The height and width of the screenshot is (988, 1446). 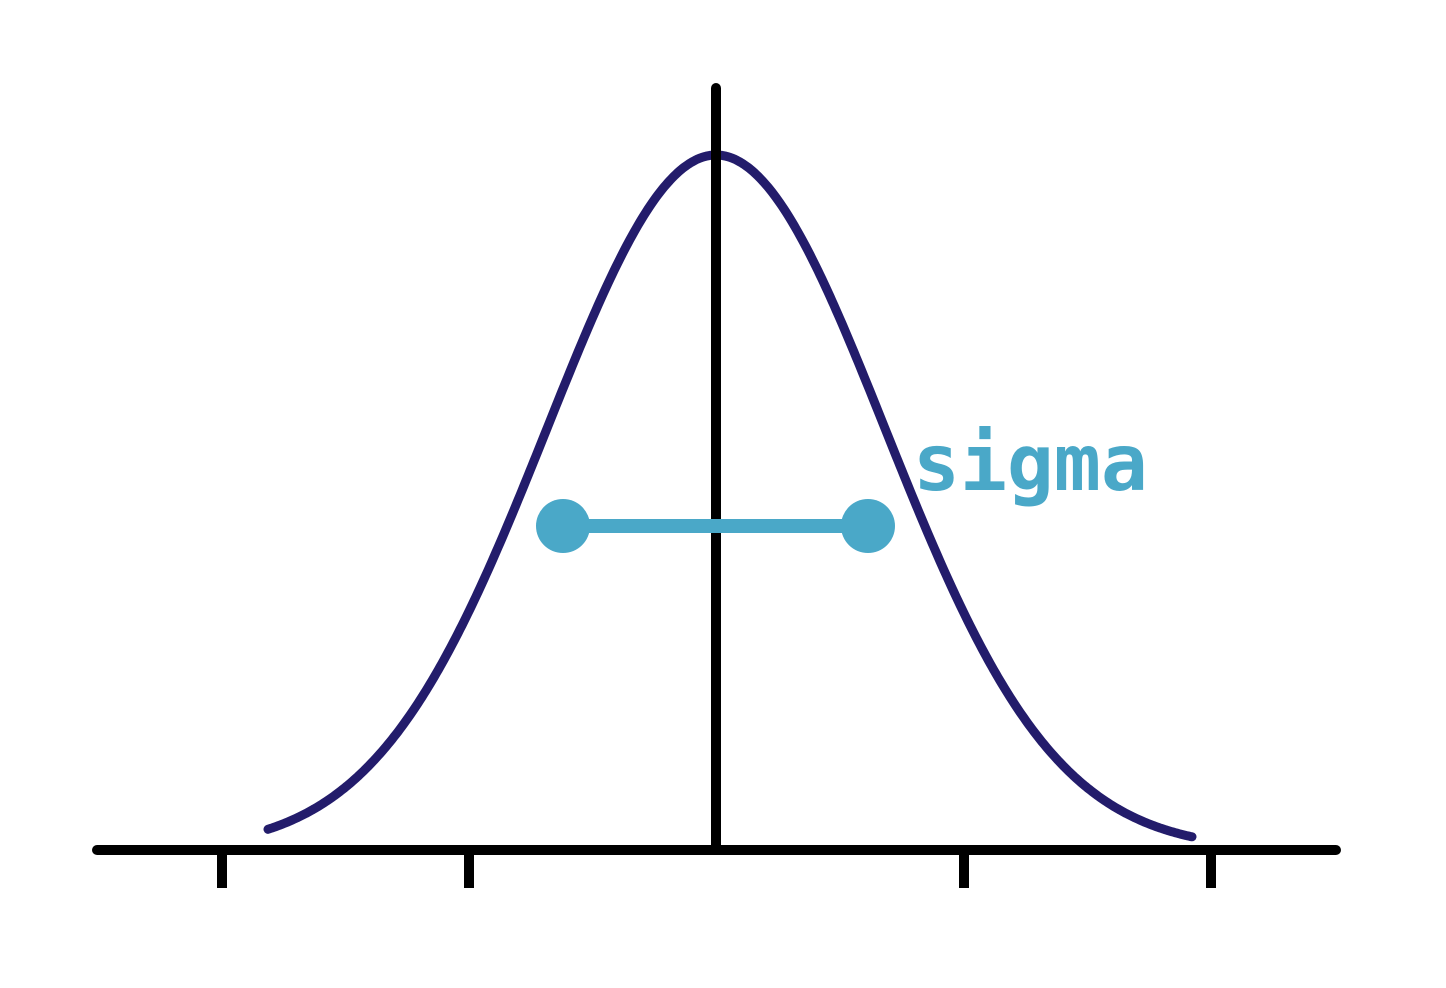 What do you see at coordinates (563, 526) in the screenshot?
I see `sigma-left-marker` at bounding box center [563, 526].